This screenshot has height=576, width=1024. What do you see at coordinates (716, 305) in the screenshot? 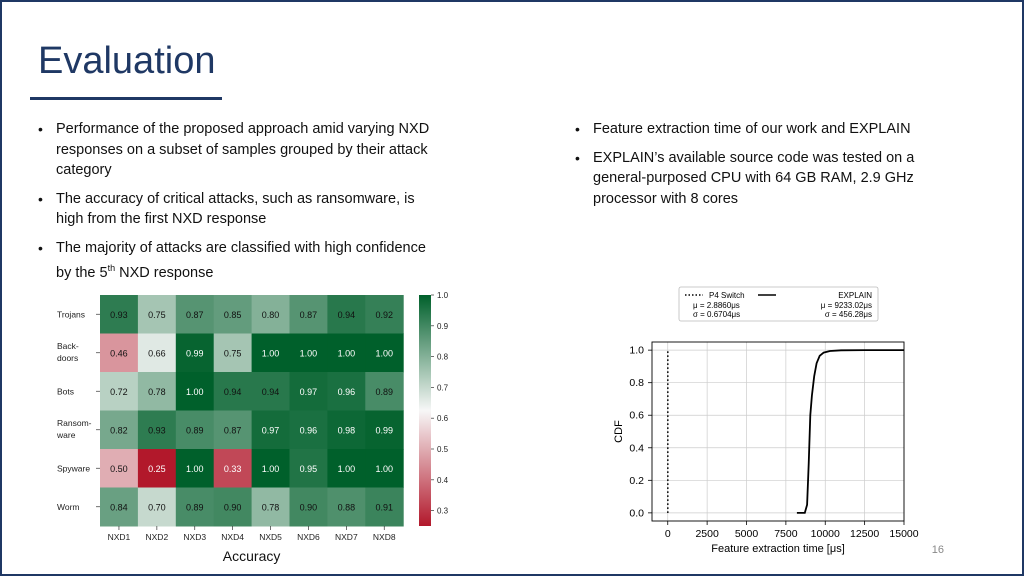
I see `legend-stat: μ = 2.8860μs` at bounding box center [716, 305].